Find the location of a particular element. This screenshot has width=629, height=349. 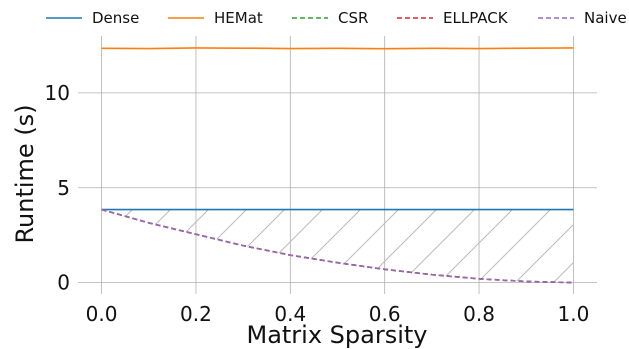

x-tick-label: 0.6 is located at coordinates (385, 314).